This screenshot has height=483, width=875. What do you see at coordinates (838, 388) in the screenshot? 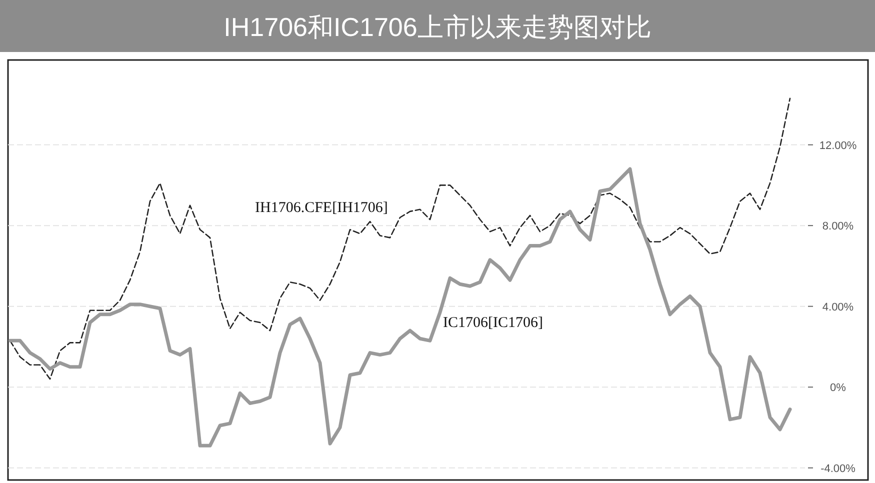
I see `y-tick-label: 0%` at bounding box center [838, 388].